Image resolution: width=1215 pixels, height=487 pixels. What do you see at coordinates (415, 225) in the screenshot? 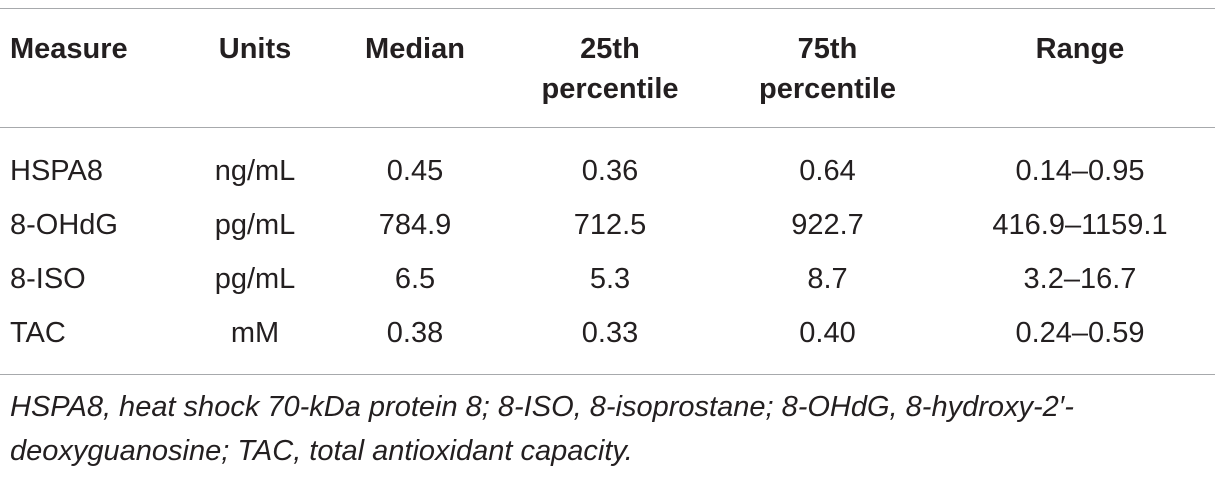
I see `cell-median: 784.9` at bounding box center [415, 225].